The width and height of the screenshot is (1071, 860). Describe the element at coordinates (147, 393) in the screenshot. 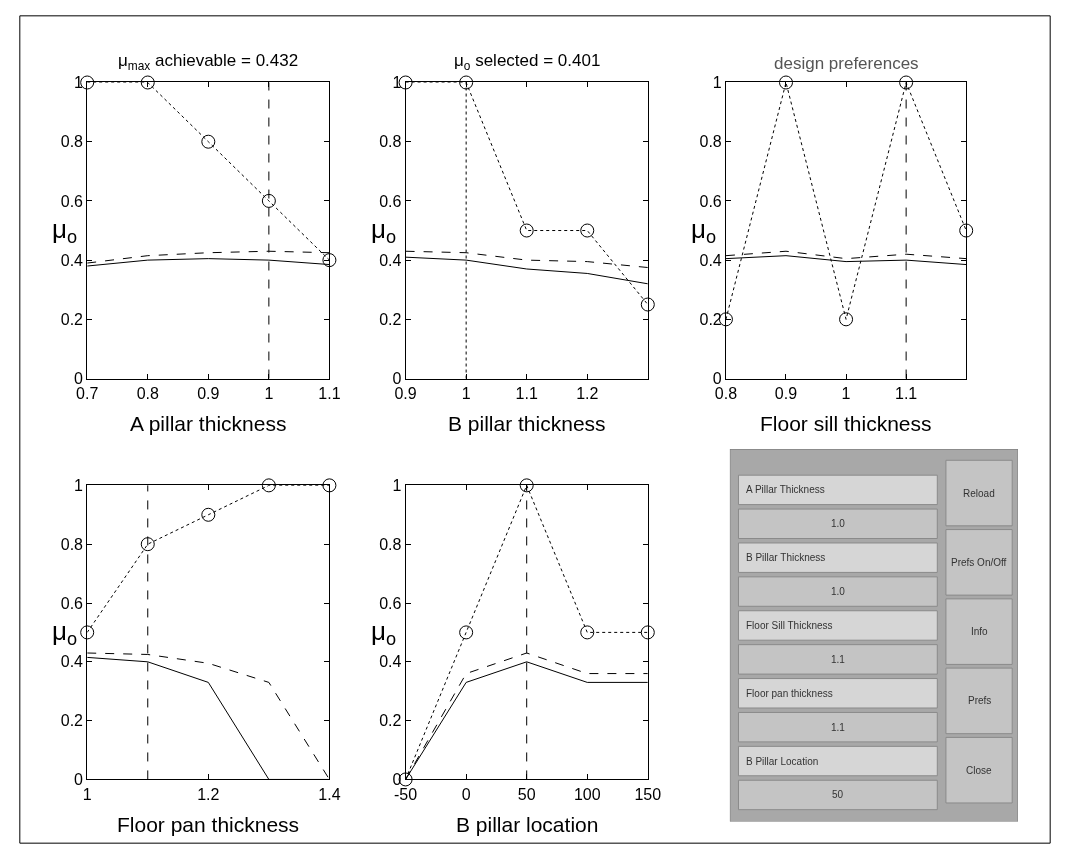

I see `x-tick-label: 0.8` at that location.